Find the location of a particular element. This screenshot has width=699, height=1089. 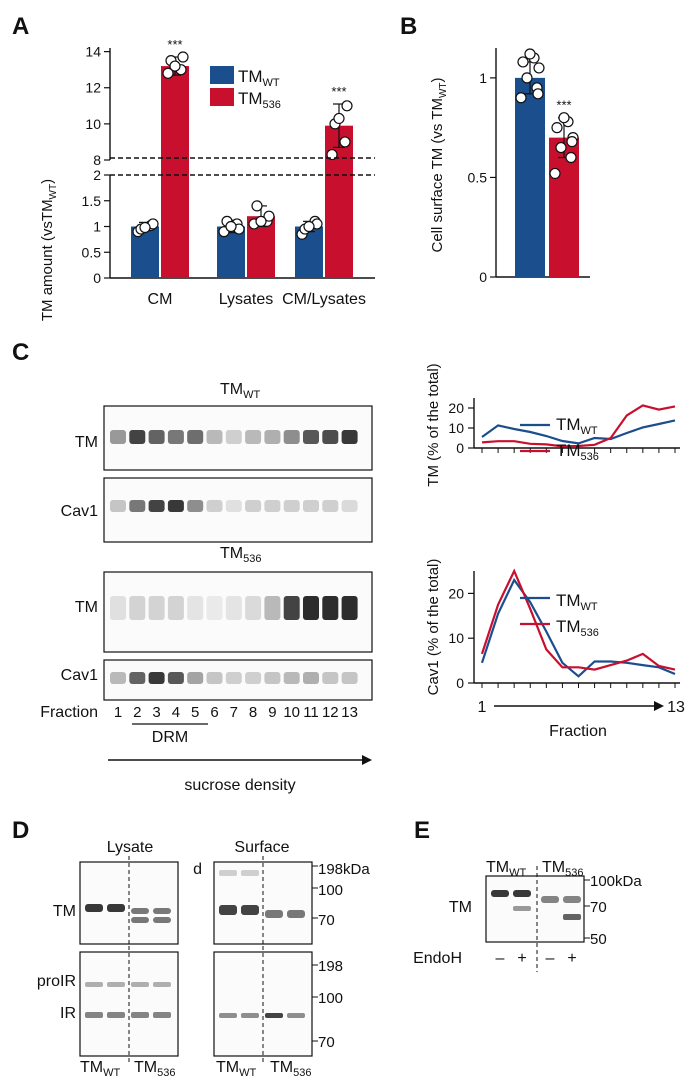

fraction-number: 10 is located at coordinates (291, 712).